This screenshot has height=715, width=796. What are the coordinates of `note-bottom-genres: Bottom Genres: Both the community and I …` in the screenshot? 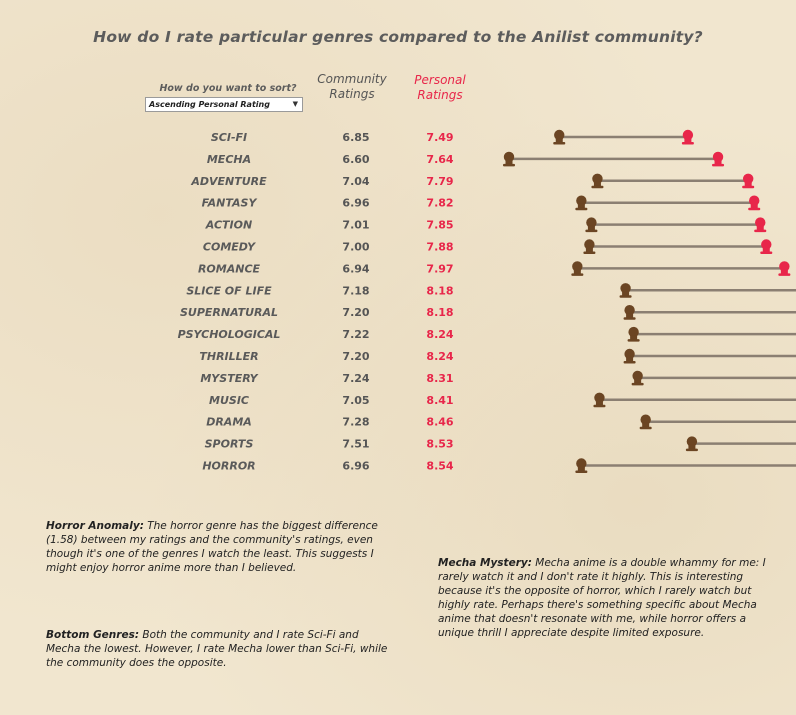 It's located at (218, 649).